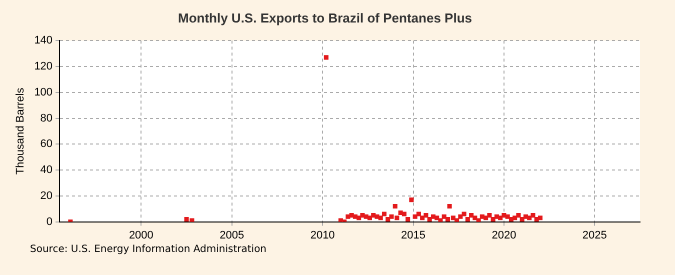 The height and width of the screenshot is (275, 675). Describe the element at coordinates (141, 235) in the screenshot. I see `x-tick-label: 2000` at that location.